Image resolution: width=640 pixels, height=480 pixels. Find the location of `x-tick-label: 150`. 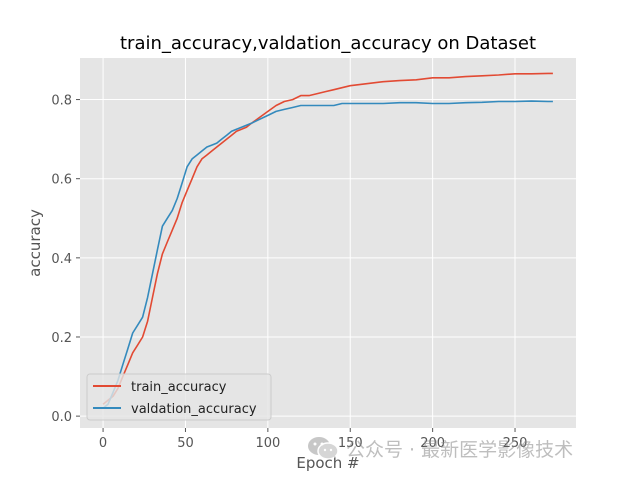

x-tick-label: 150 is located at coordinates (350, 443).